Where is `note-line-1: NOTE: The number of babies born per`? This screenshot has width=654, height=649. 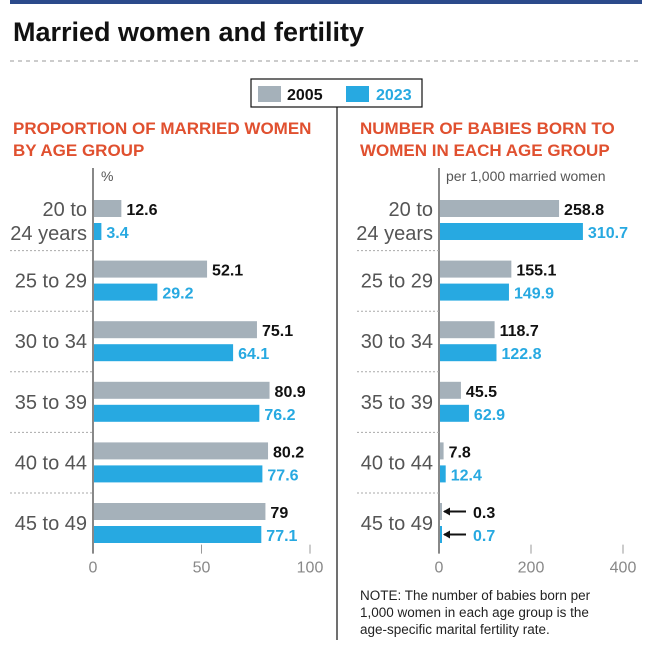
note-line-1: NOTE: The number of babies born per is located at coordinates (475, 595).